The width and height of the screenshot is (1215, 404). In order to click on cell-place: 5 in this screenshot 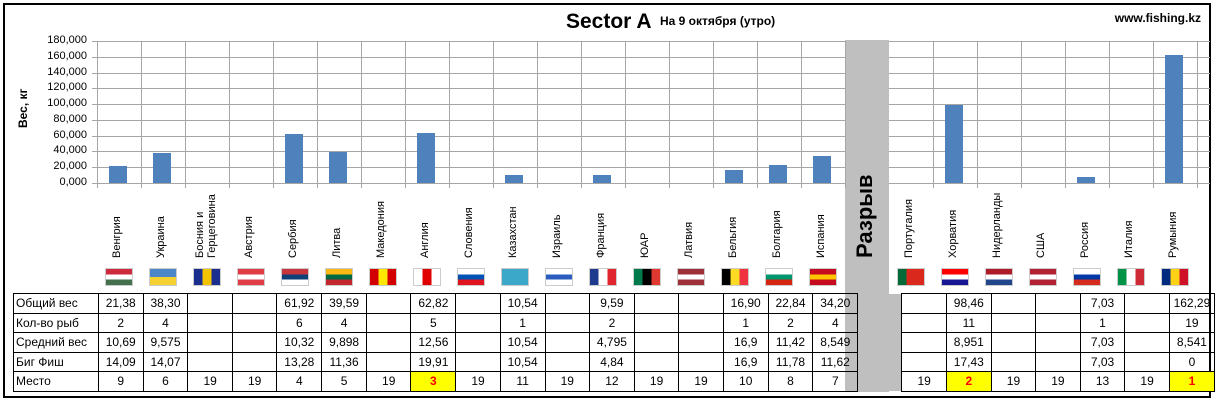, I will do `click(344, 381)`.